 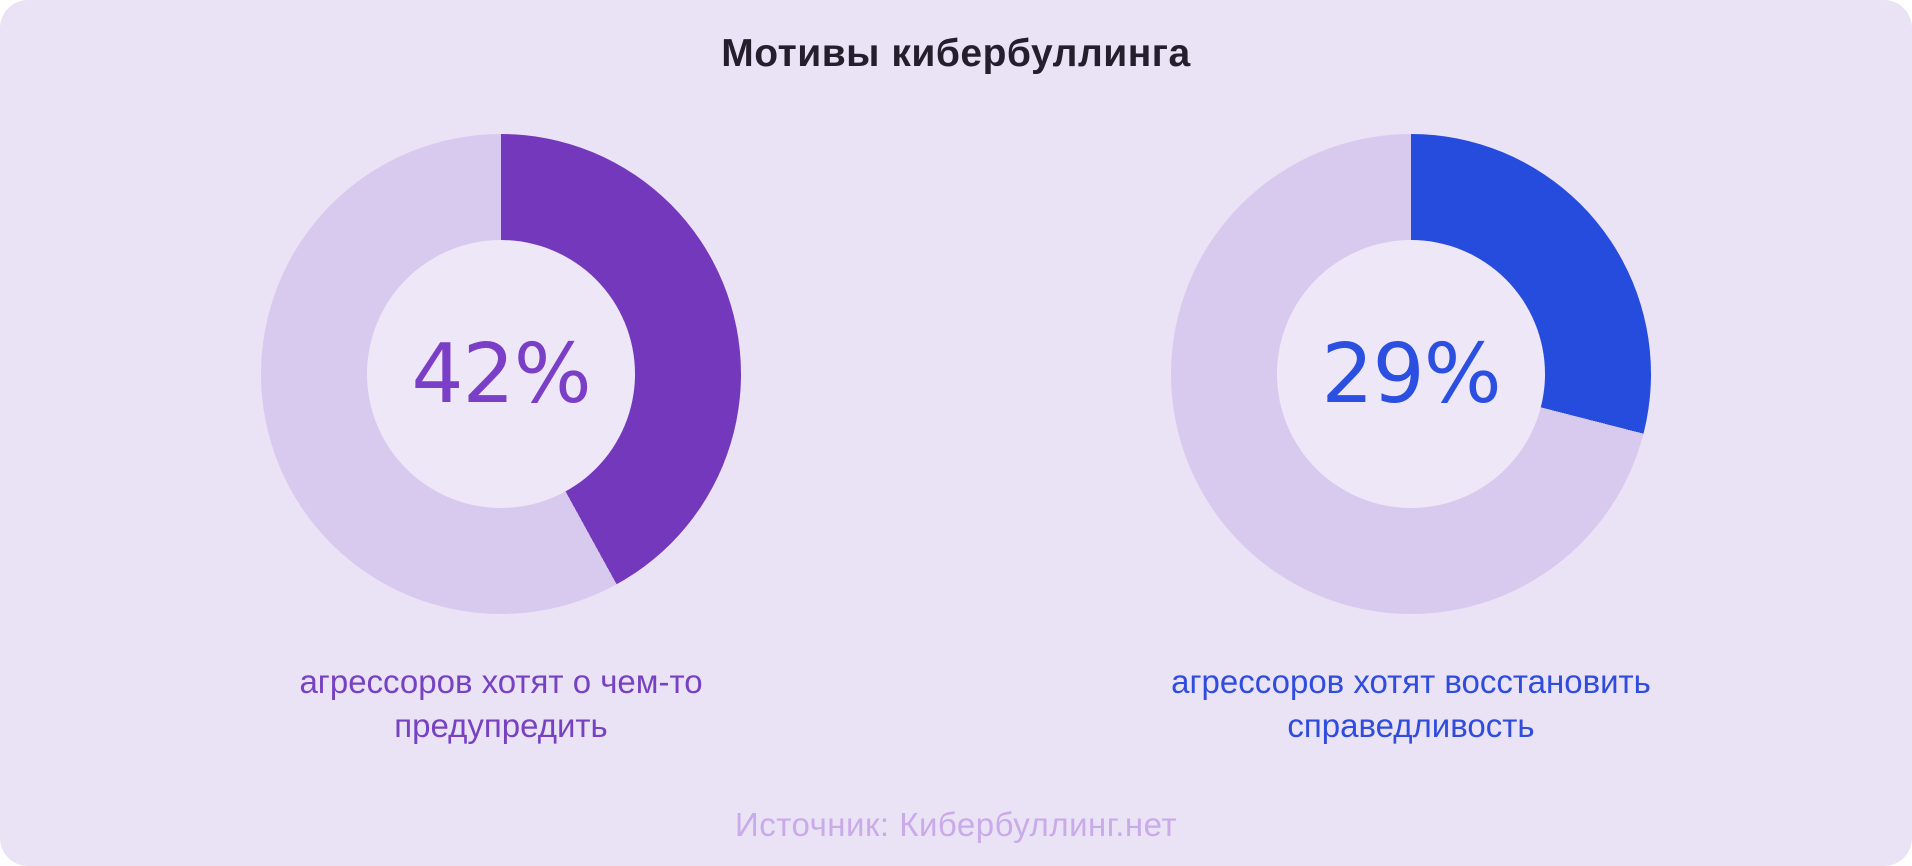 I want to click on donut-value-label-warn: 42%, so click(x=501, y=374).